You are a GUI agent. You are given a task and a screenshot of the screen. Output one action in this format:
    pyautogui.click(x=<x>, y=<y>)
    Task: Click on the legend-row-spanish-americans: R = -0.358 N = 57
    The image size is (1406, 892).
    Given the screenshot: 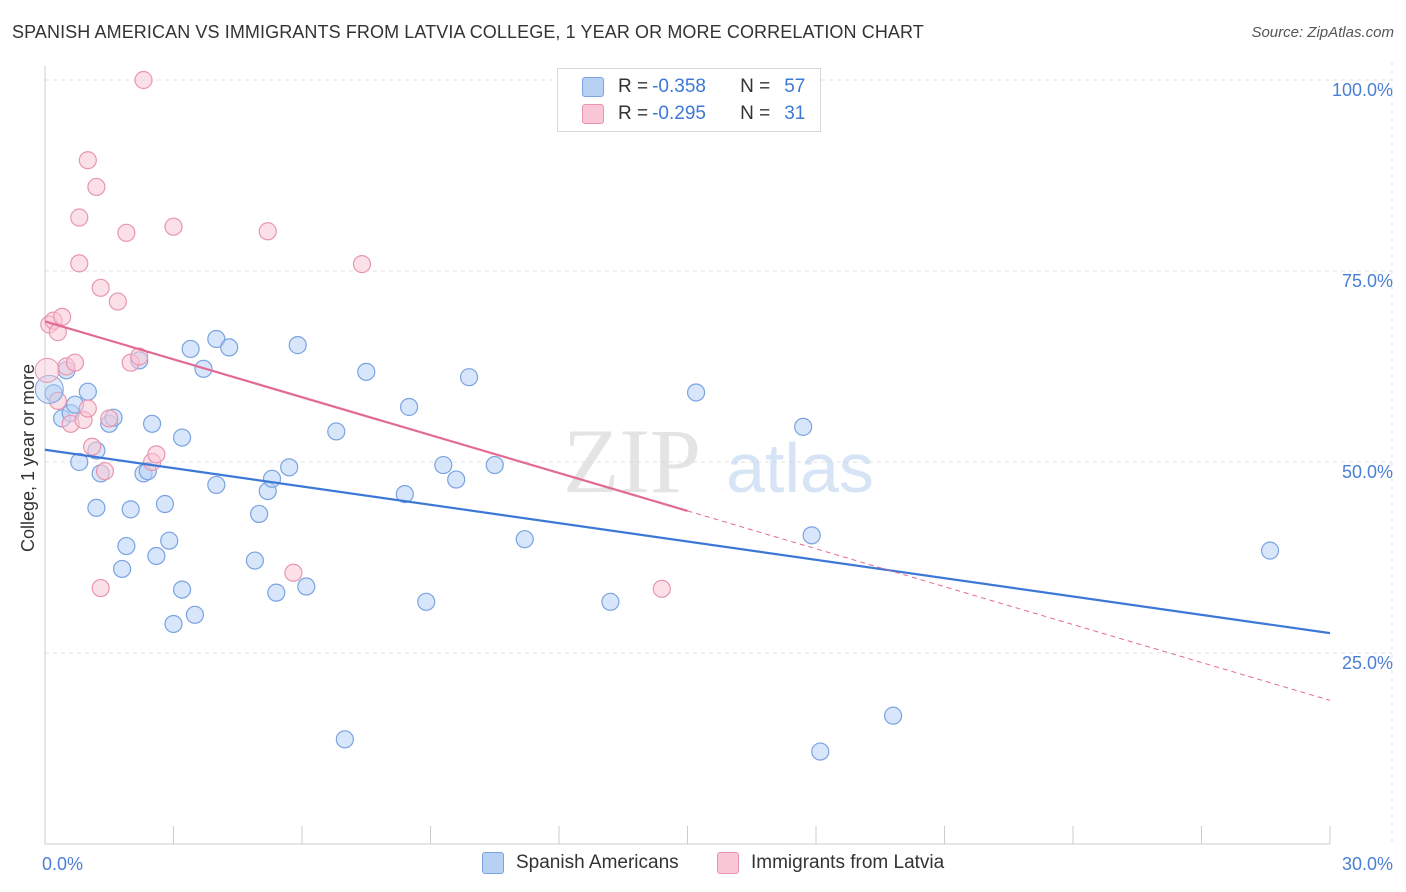 What is the action you would take?
    pyautogui.click(x=693, y=87)
    